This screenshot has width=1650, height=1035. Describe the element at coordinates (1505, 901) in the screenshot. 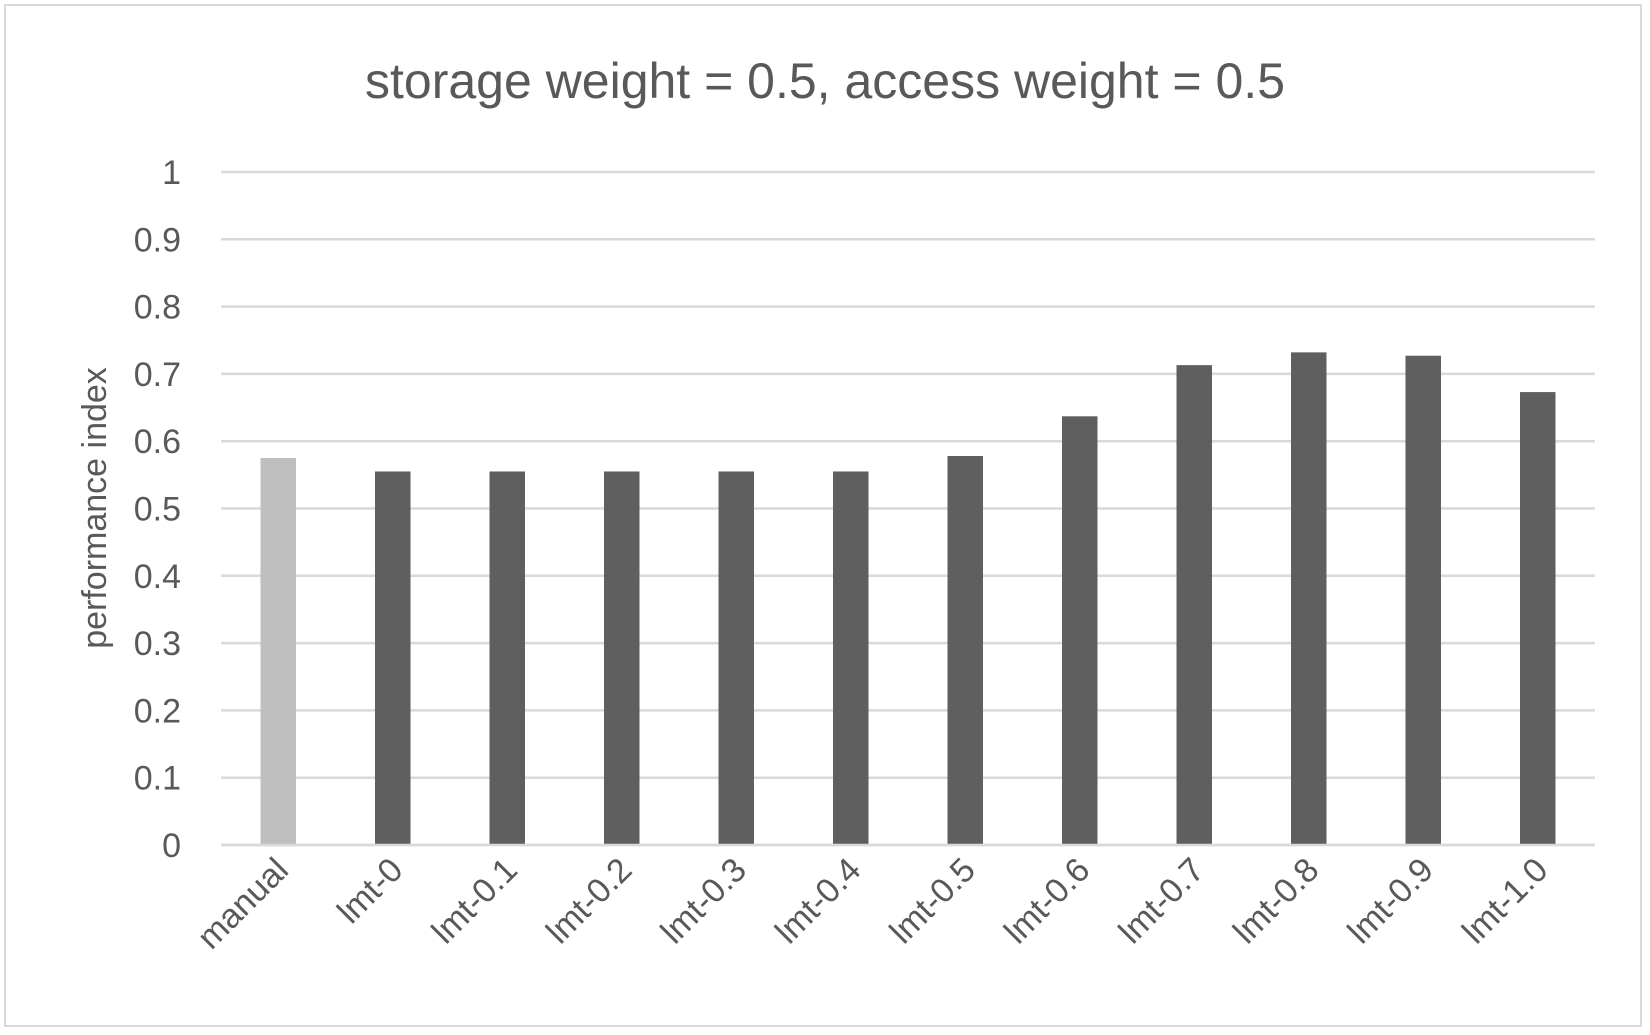

I see `x-tick-label: lmt-1.0` at that location.